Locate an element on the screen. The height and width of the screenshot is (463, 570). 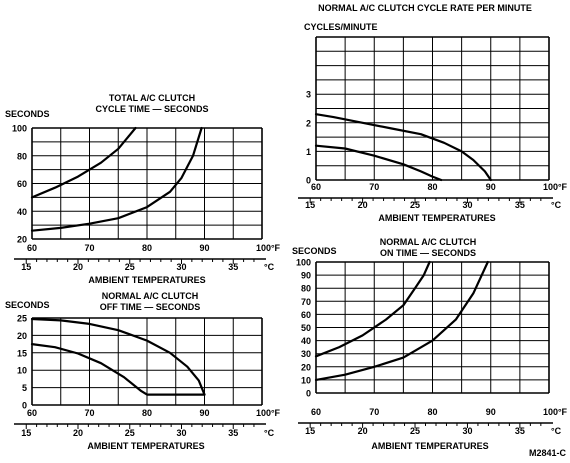
y-tick-label: 15 is located at coordinates (22, 353).